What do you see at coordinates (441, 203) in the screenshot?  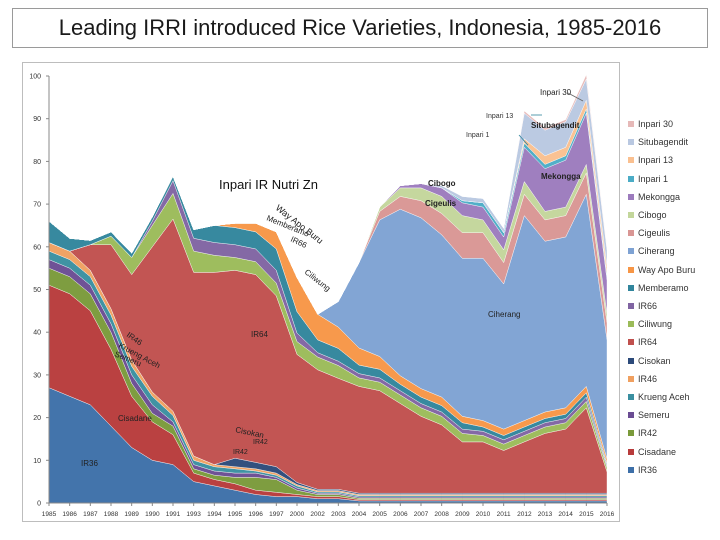 I see `annotation-cigeulis: Cigeulis` at bounding box center [441, 203].